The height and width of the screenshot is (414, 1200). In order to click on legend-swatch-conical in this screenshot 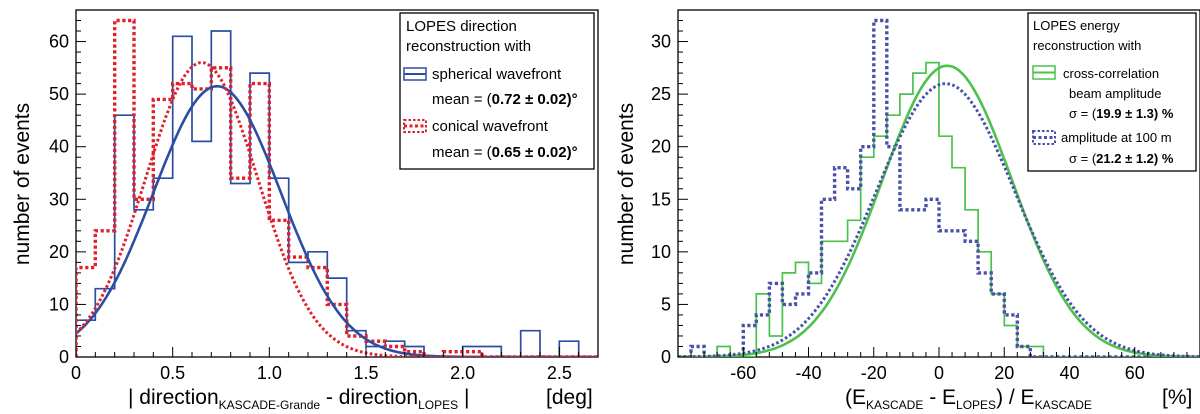, I will do `click(415, 126)`.